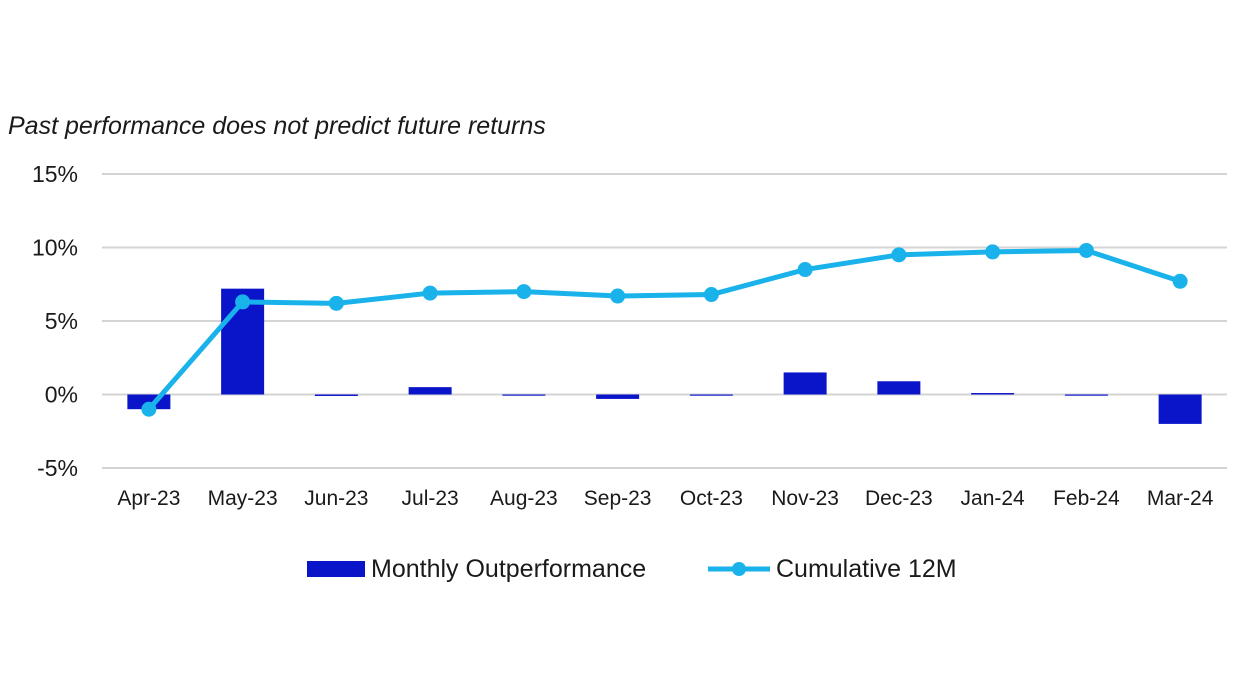 This screenshot has height=700, width=1248. I want to click on x-tick-label: Jun-23, so click(336, 498).